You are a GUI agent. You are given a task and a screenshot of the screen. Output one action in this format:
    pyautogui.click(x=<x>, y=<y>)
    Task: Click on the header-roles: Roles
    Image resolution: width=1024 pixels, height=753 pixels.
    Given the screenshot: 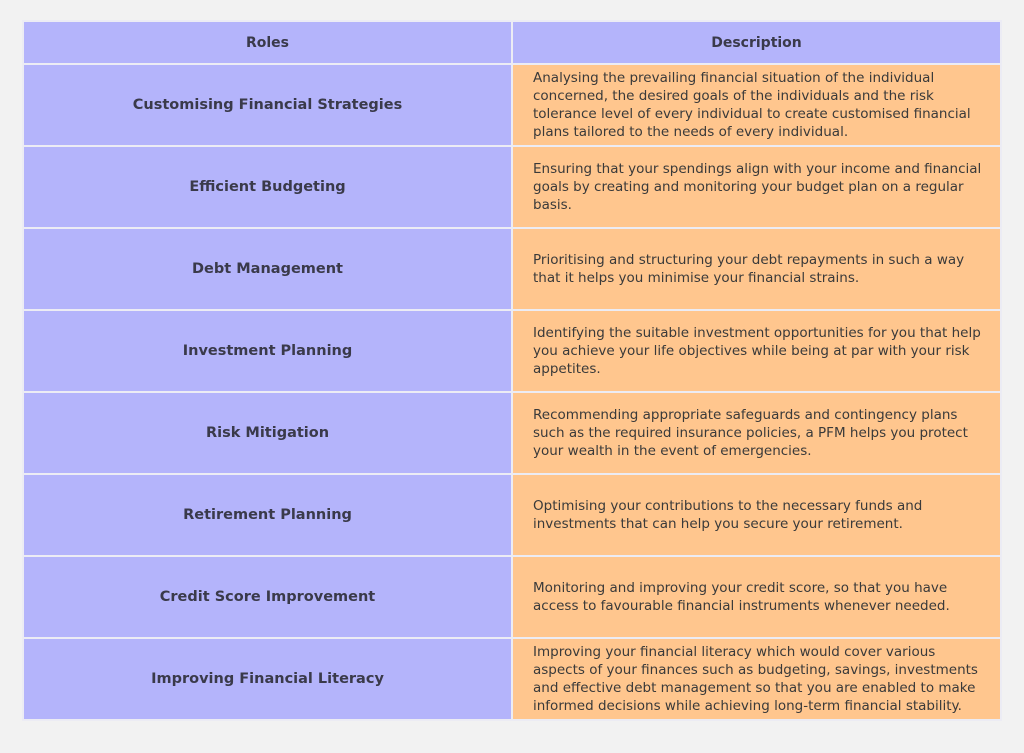 What is the action you would take?
    pyautogui.click(x=267, y=42)
    